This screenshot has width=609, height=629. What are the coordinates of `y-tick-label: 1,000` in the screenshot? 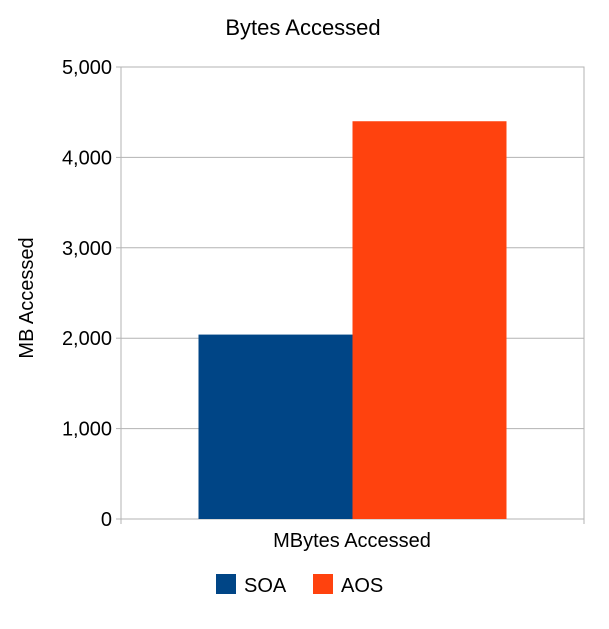 It's located at (87, 430).